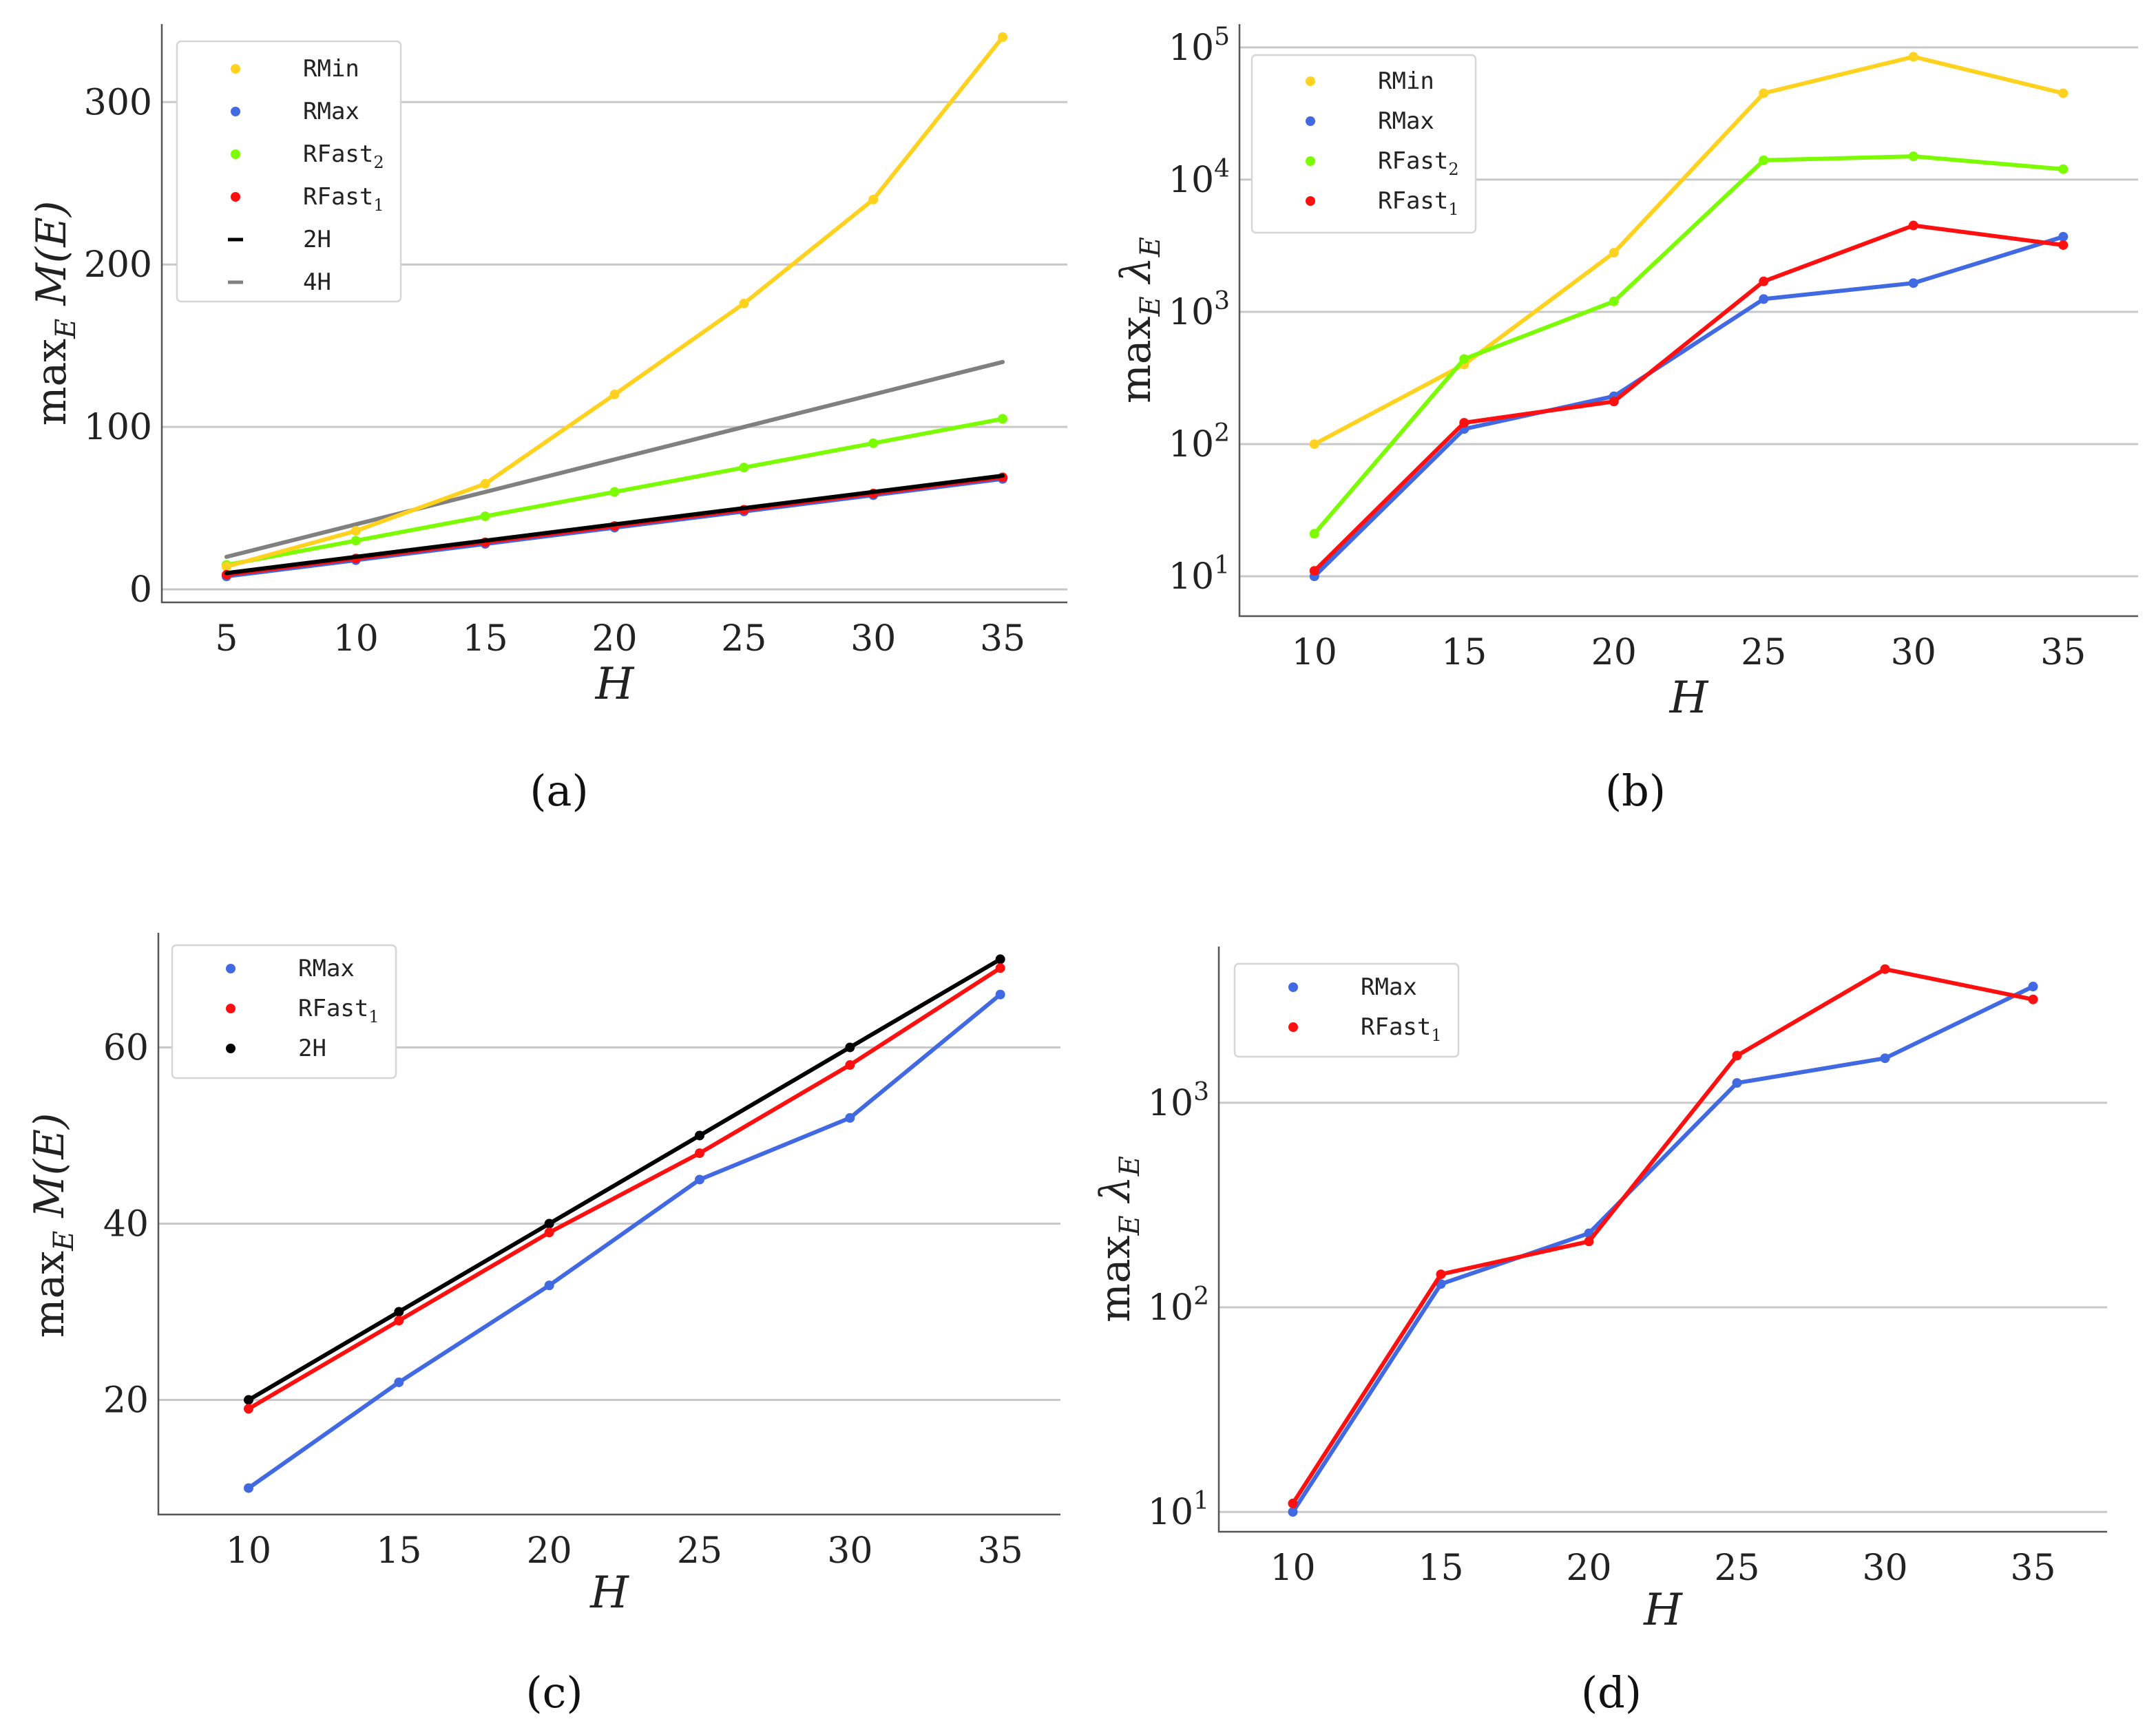  What do you see at coordinates (1222, 169) in the screenshot?
I see `y-tick-exponent: 4` at bounding box center [1222, 169].